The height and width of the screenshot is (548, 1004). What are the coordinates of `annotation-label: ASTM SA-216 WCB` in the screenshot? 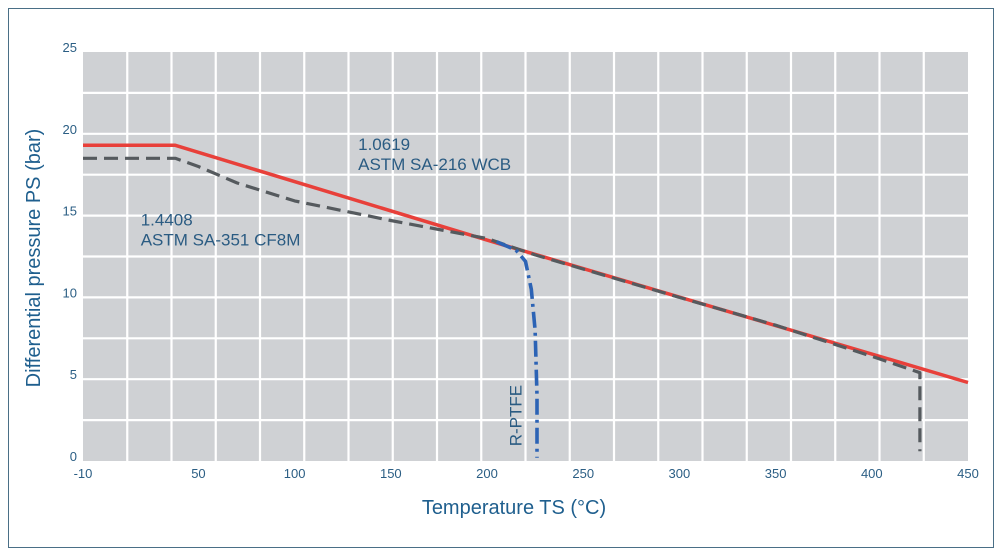 It's located at (434, 164).